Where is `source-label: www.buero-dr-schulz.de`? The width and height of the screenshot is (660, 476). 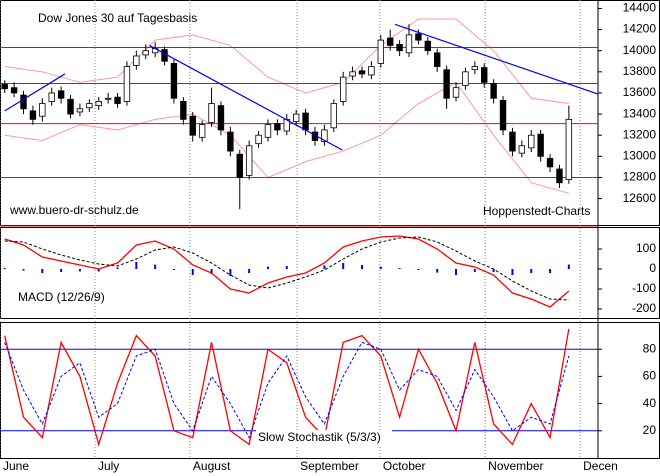 source-label: www.buero-dr-schulz.de is located at coordinates (74, 210).